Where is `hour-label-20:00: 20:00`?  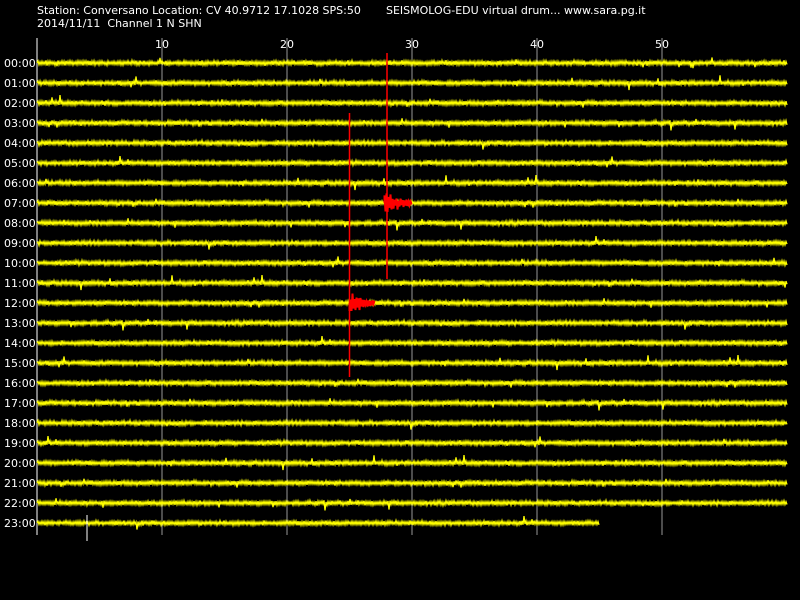
hour-label-20:00: 20:00 is located at coordinates (20, 463).